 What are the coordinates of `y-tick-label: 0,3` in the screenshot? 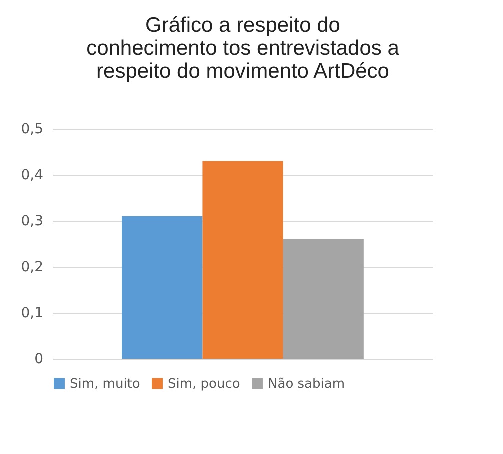 It's located at (32, 222).